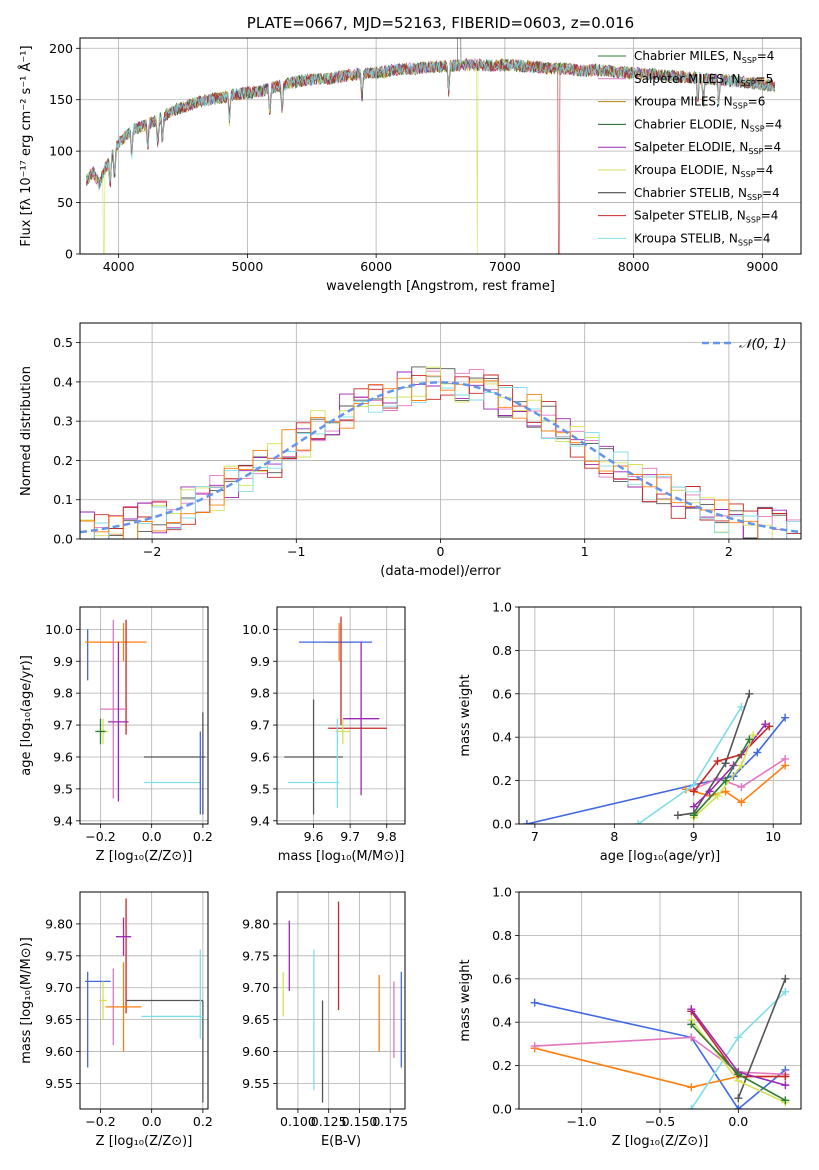 The width and height of the screenshot is (819, 1170). Describe the element at coordinates (765, 79) in the screenshot. I see `legend-label-suffix: =5` at that location.